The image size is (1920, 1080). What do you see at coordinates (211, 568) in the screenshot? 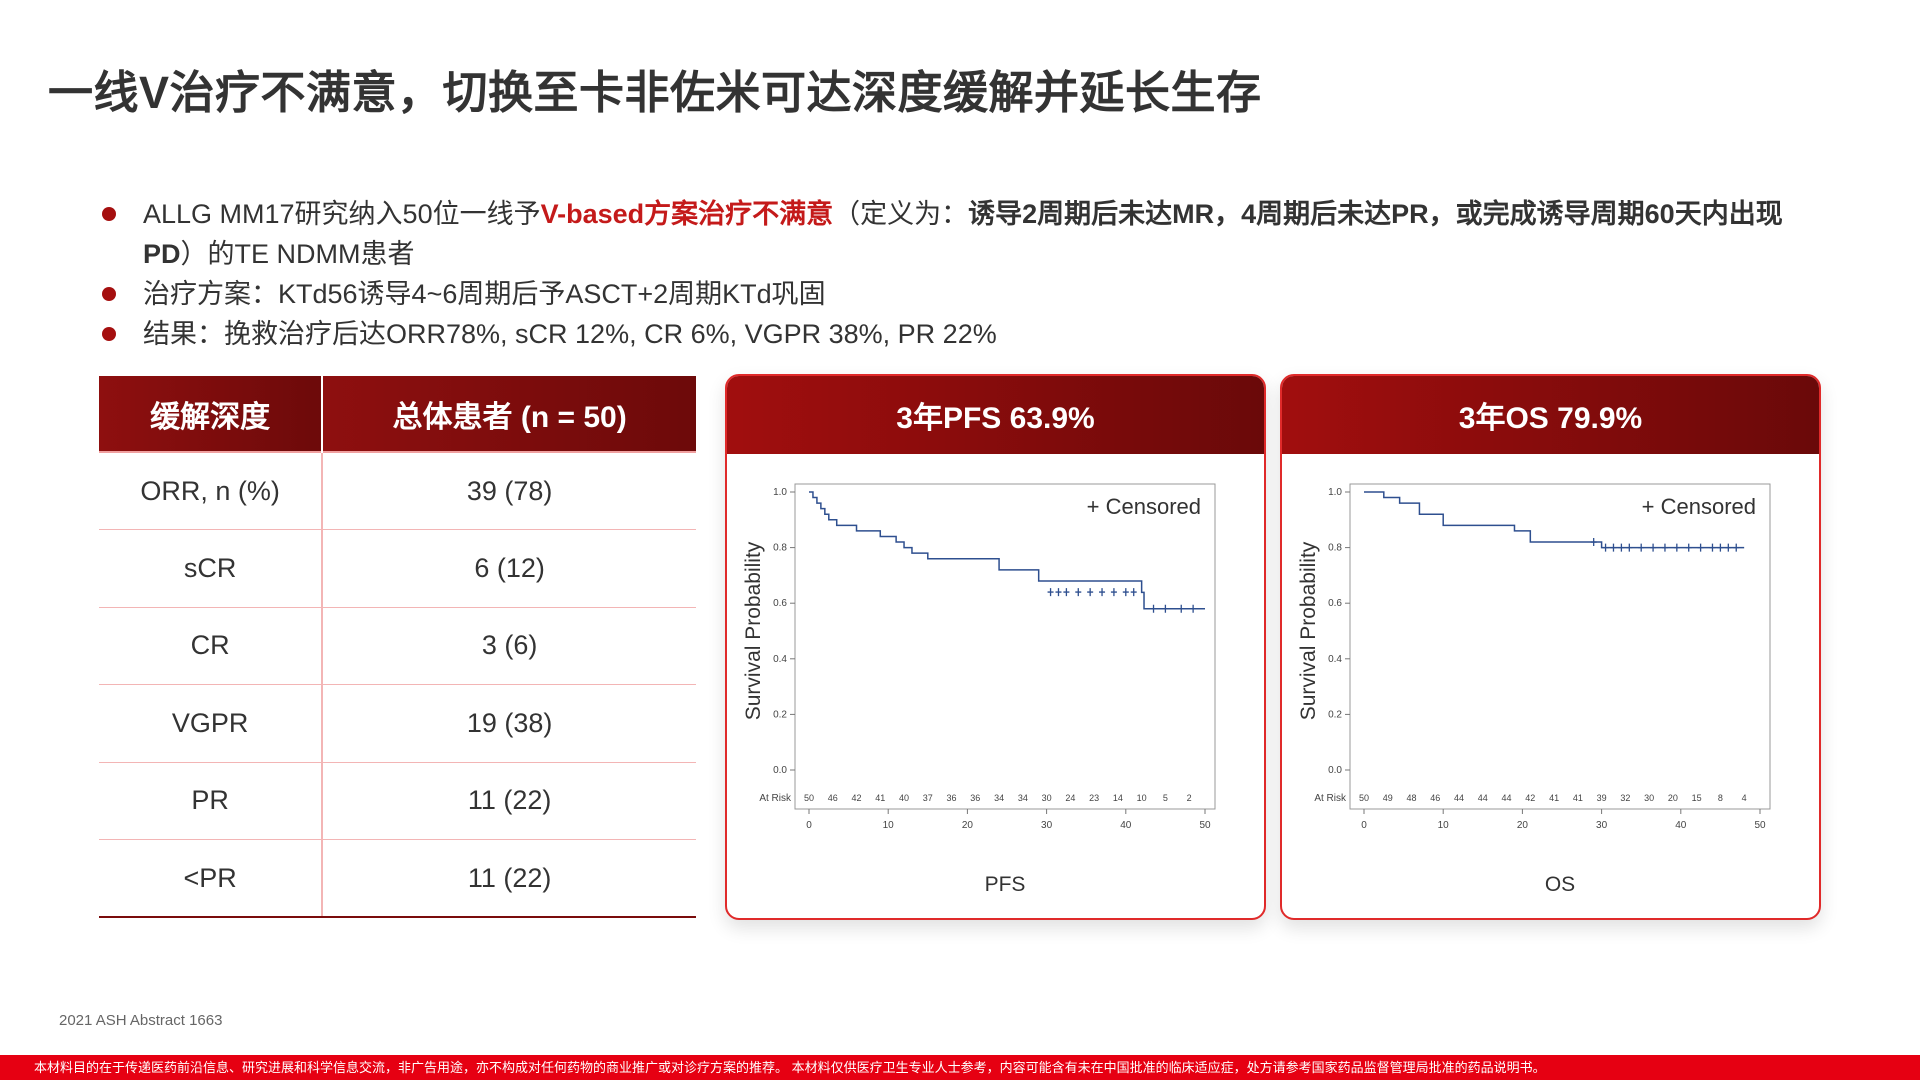
I see `table-cell-label: sCR` at bounding box center [211, 568].